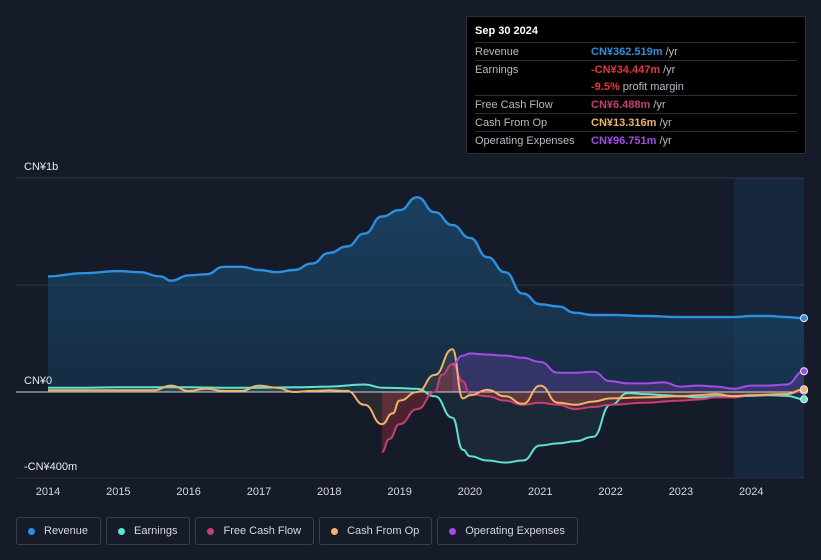 This screenshot has height=560, width=821. I want to click on y-label-bottom: -CN¥400m, so click(50, 467).